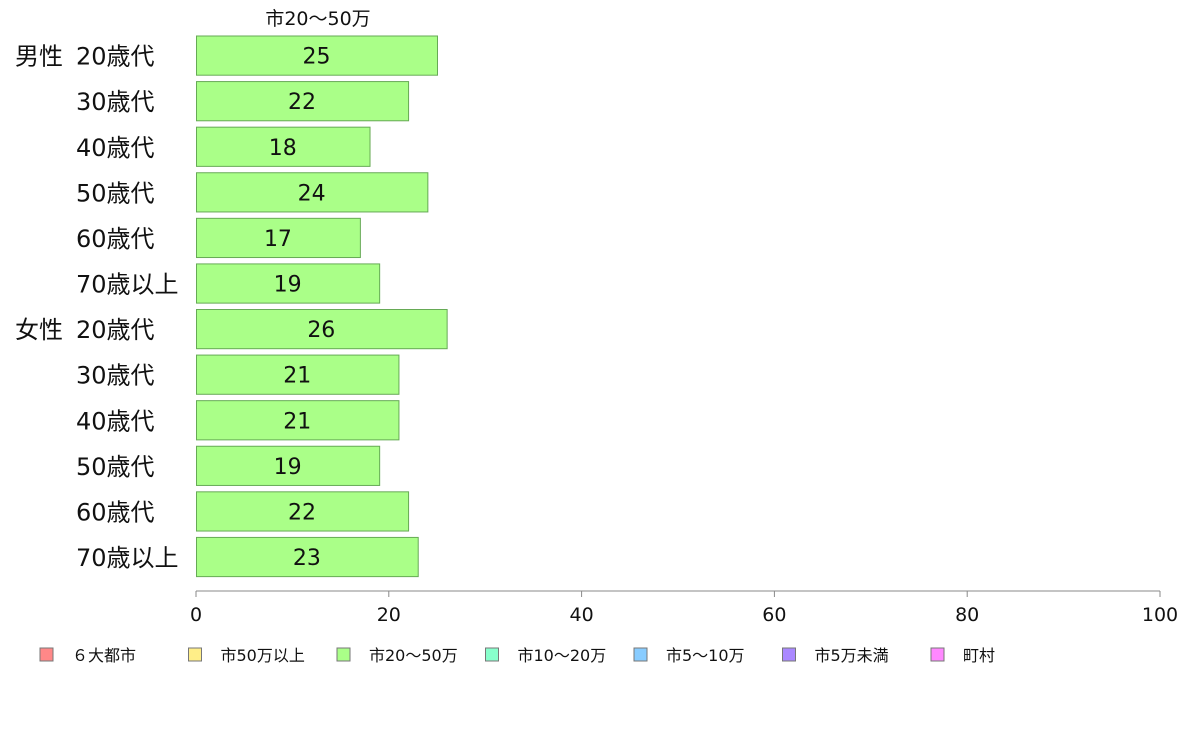  I want to click on legend-label: 市5〜10万, so click(705, 655).